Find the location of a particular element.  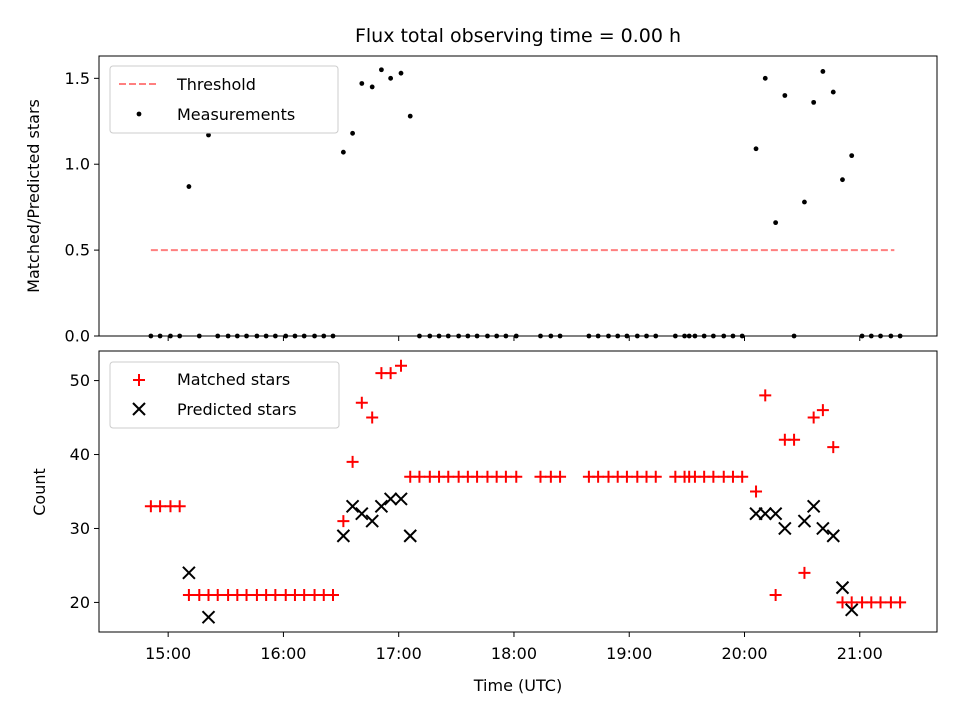

bottom-x-axis: 15:00 16:00 17:00 18:00 19:00 20:00 21:00 is located at coordinates (514, 647).